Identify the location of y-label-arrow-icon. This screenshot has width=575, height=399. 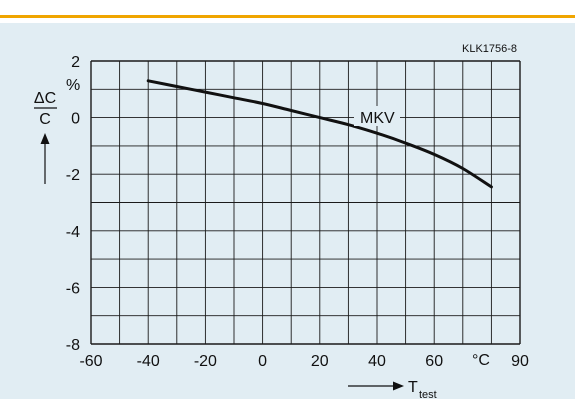
(45, 138).